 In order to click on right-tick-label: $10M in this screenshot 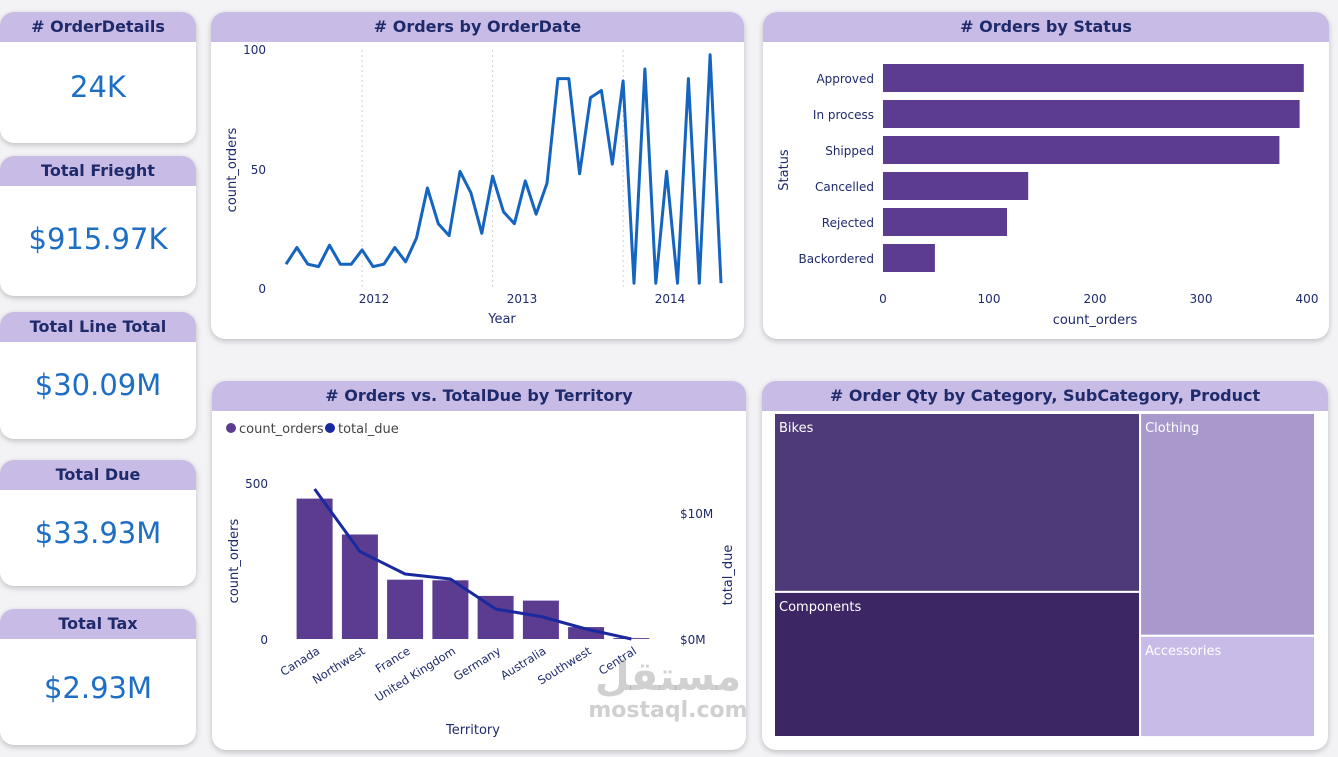, I will do `click(696, 514)`.